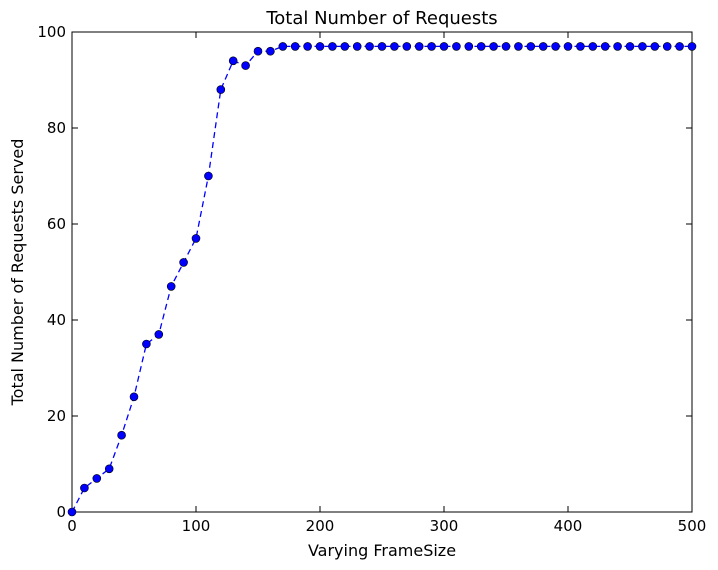  Describe the element at coordinates (320, 526) in the screenshot. I see `x-tick-label: 200` at that location.